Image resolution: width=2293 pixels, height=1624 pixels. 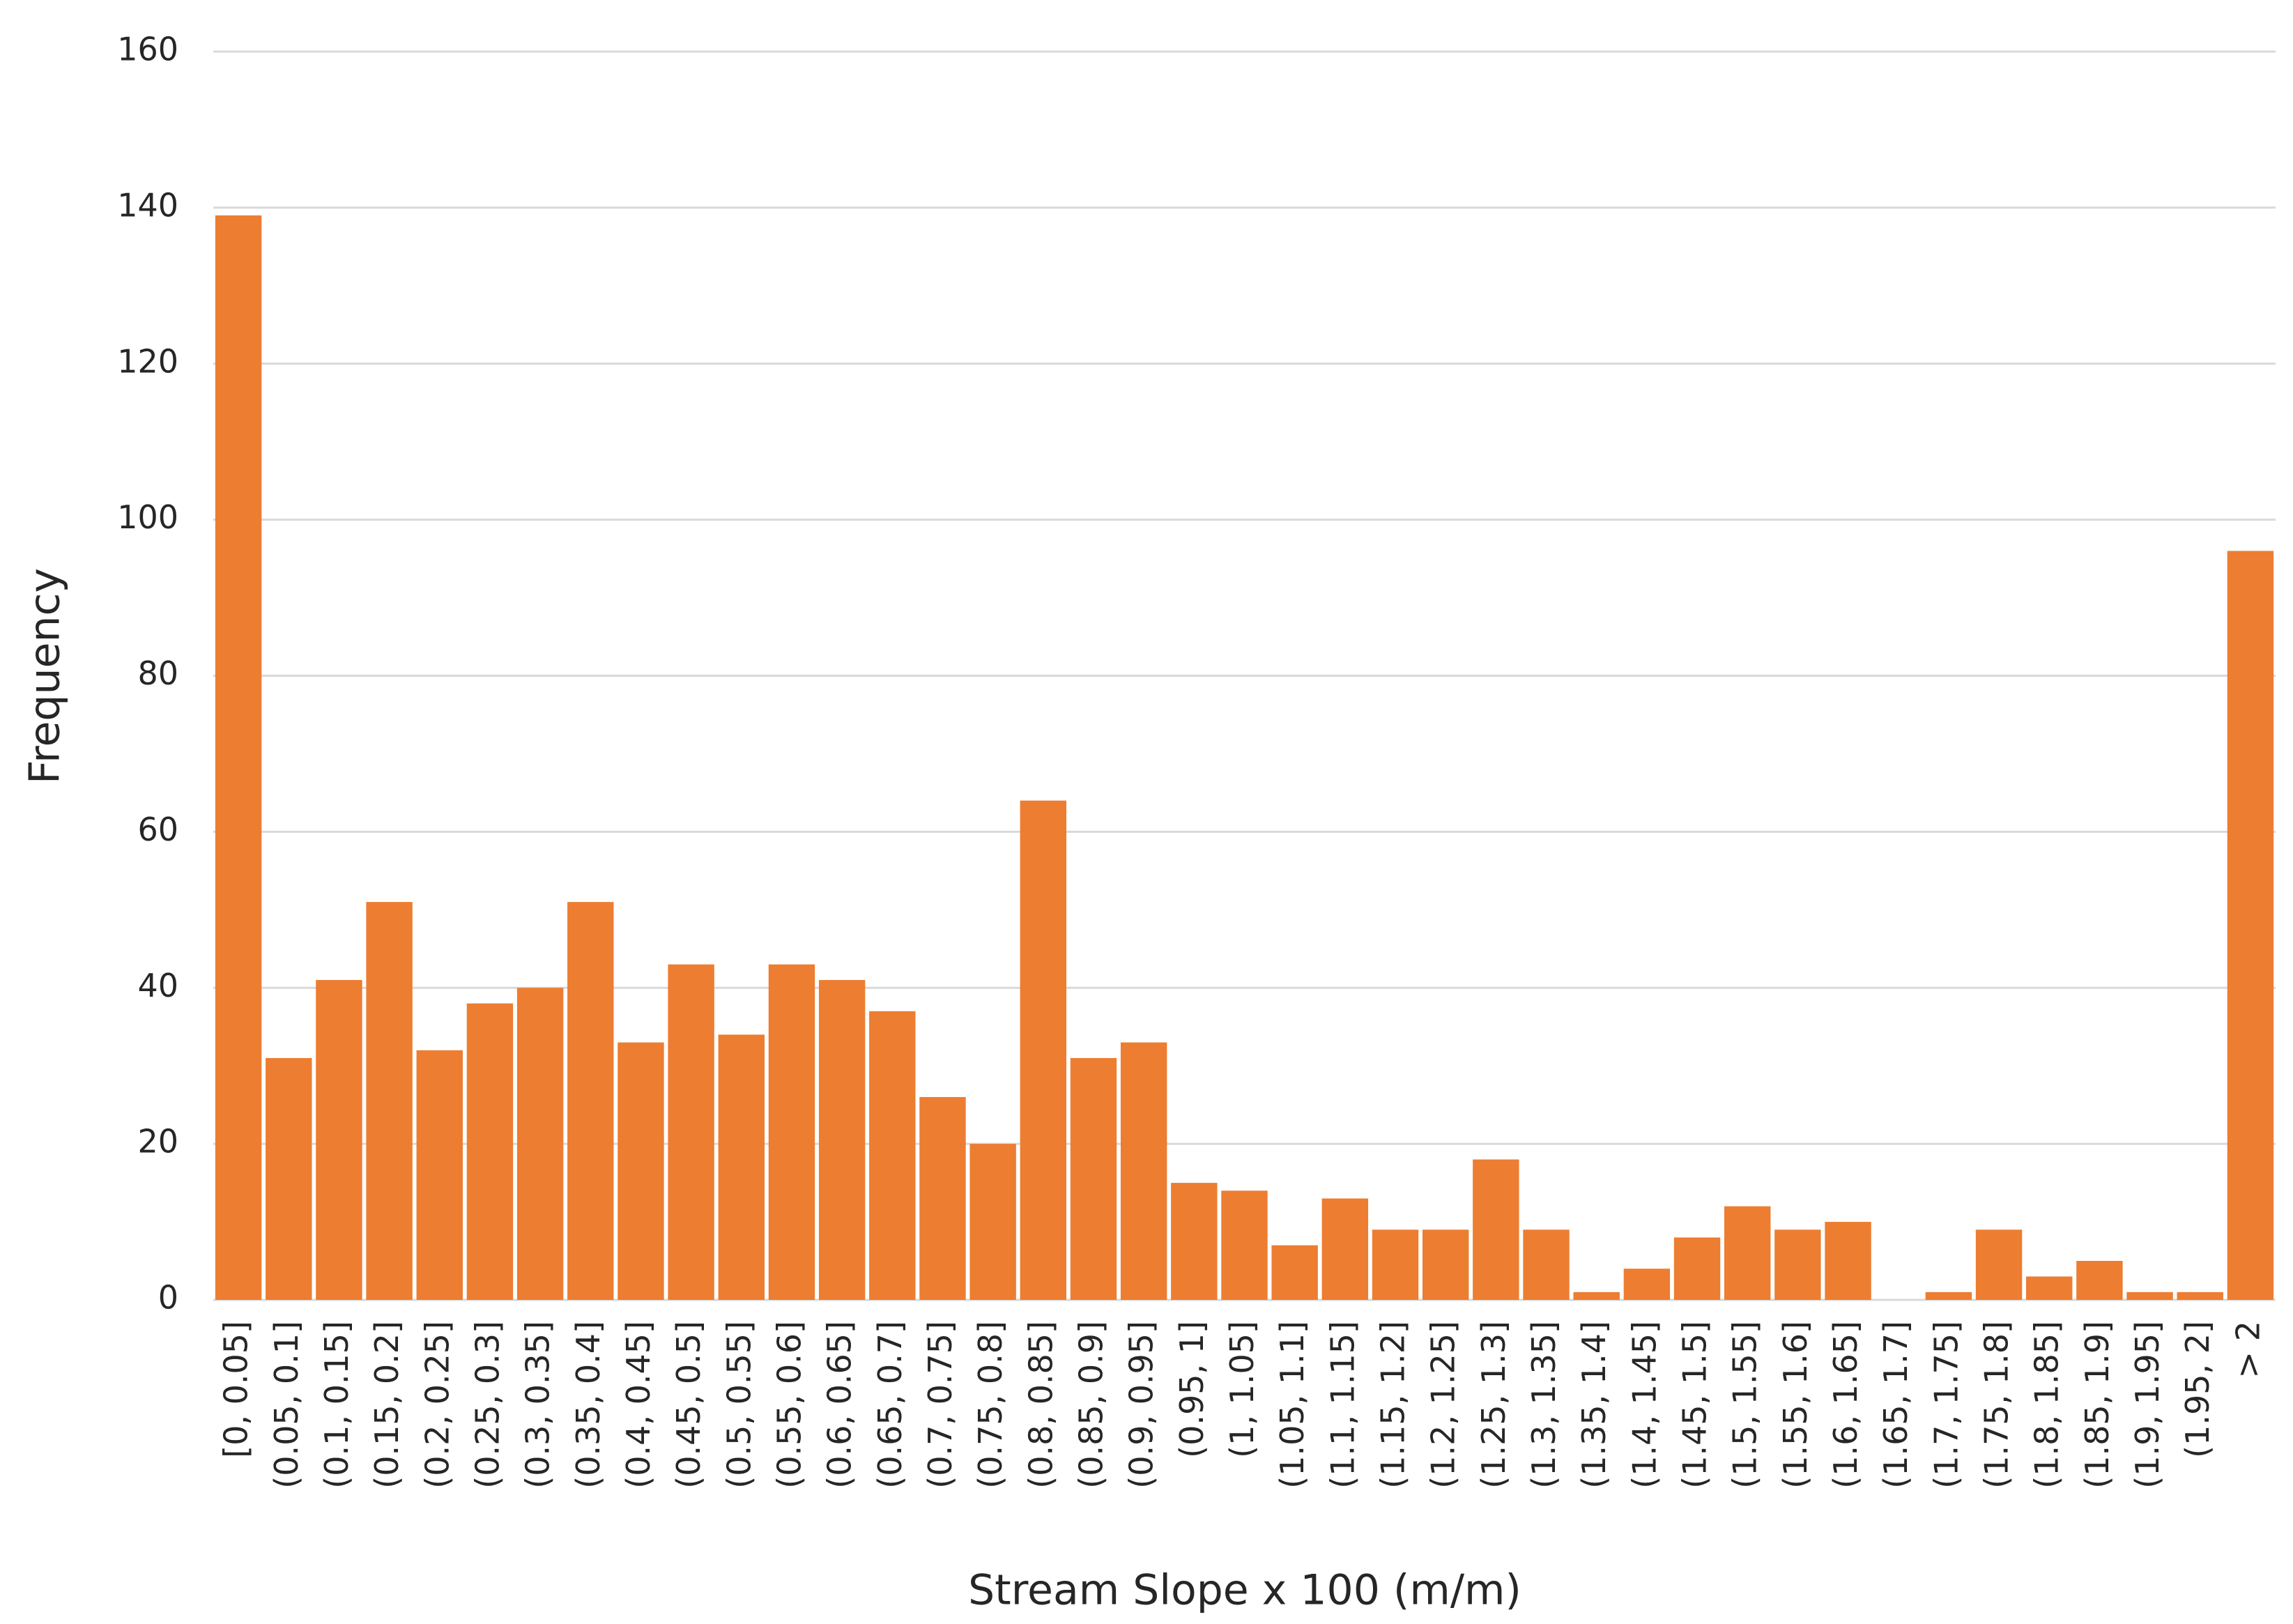 I want to click on x-tick-label: (0.45, 0.5], so click(x=688, y=1405).